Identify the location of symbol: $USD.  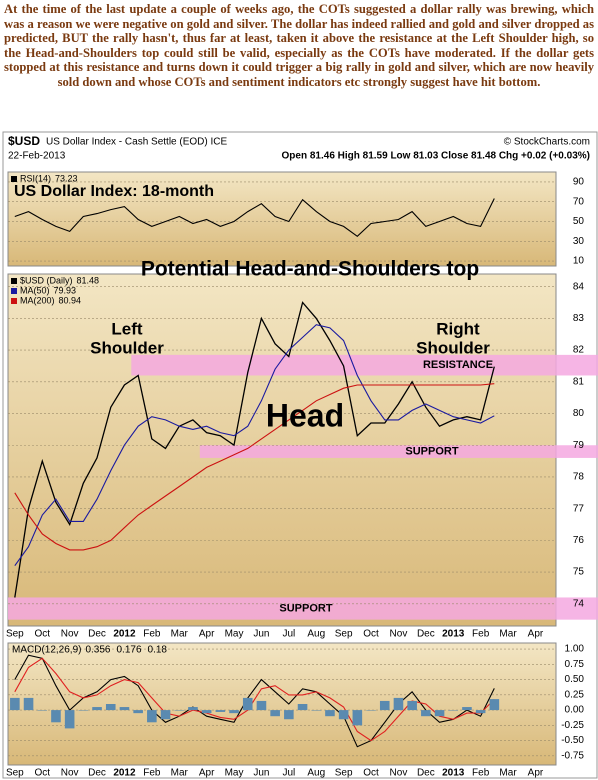
(24, 141).